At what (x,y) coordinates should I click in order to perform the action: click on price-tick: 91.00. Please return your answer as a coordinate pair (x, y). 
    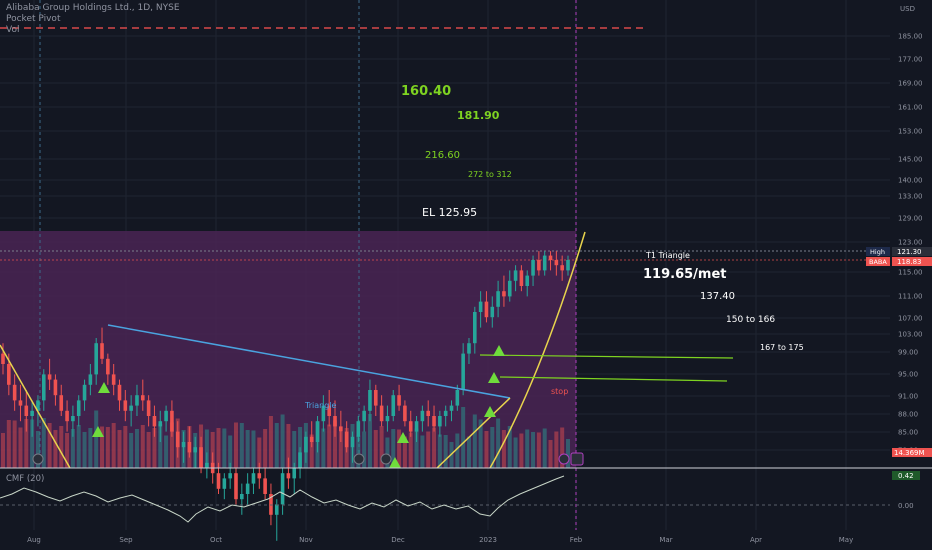
    Looking at the image, I should click on (908, 397).